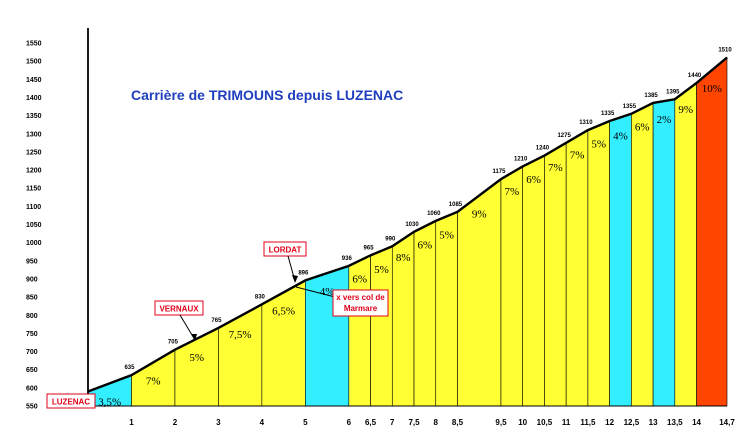 The height and width of the screenshot is (438, 752). What do you see at coordinates (696, 422) in the screenshot?
I see `x-tick-label: 14` at bounding box center [696, 422].